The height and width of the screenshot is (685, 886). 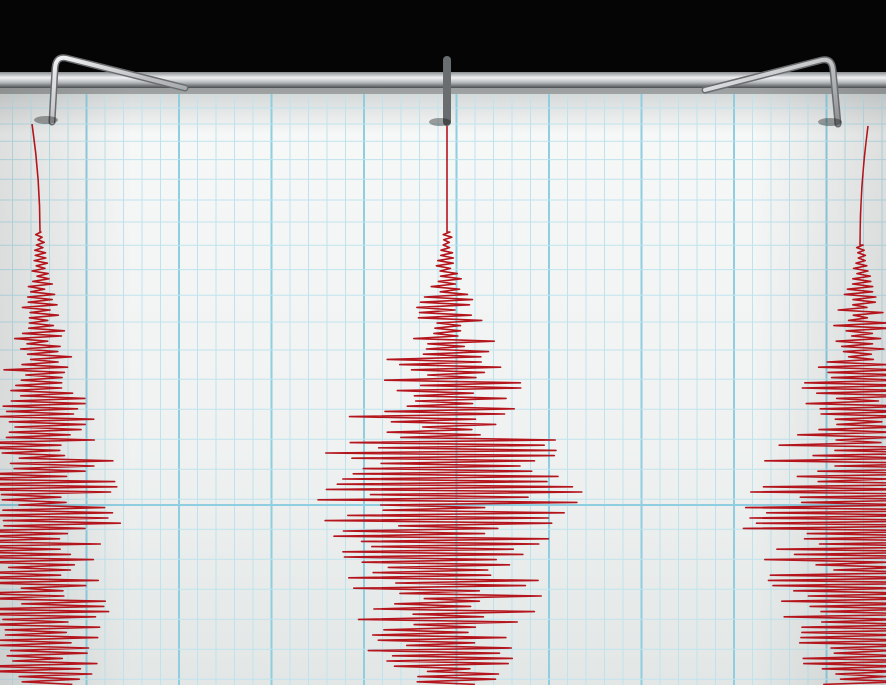 What do you see at coordinates (830, 122) in the screenshot?
I see `right-stylus-shadow` at bounding box center [830, 122].